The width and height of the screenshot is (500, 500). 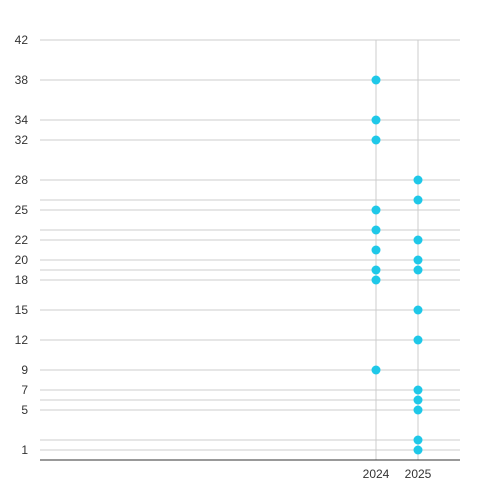 I want to click on y-tick-label-42: 42, so click(x=22, y=40).